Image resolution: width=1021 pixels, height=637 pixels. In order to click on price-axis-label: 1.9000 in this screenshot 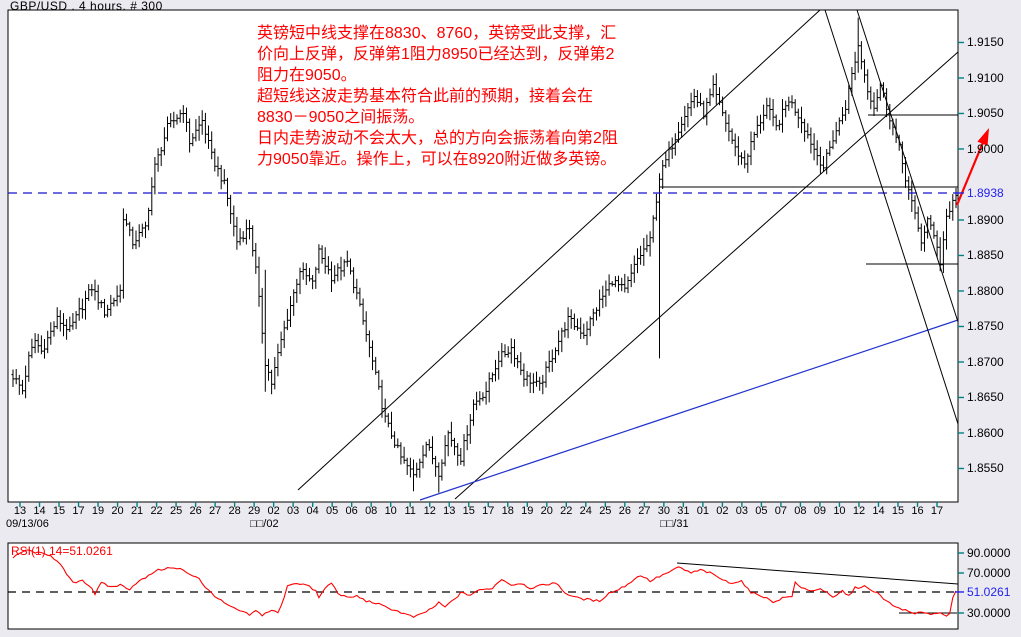, I will do `click(985, 148)`.